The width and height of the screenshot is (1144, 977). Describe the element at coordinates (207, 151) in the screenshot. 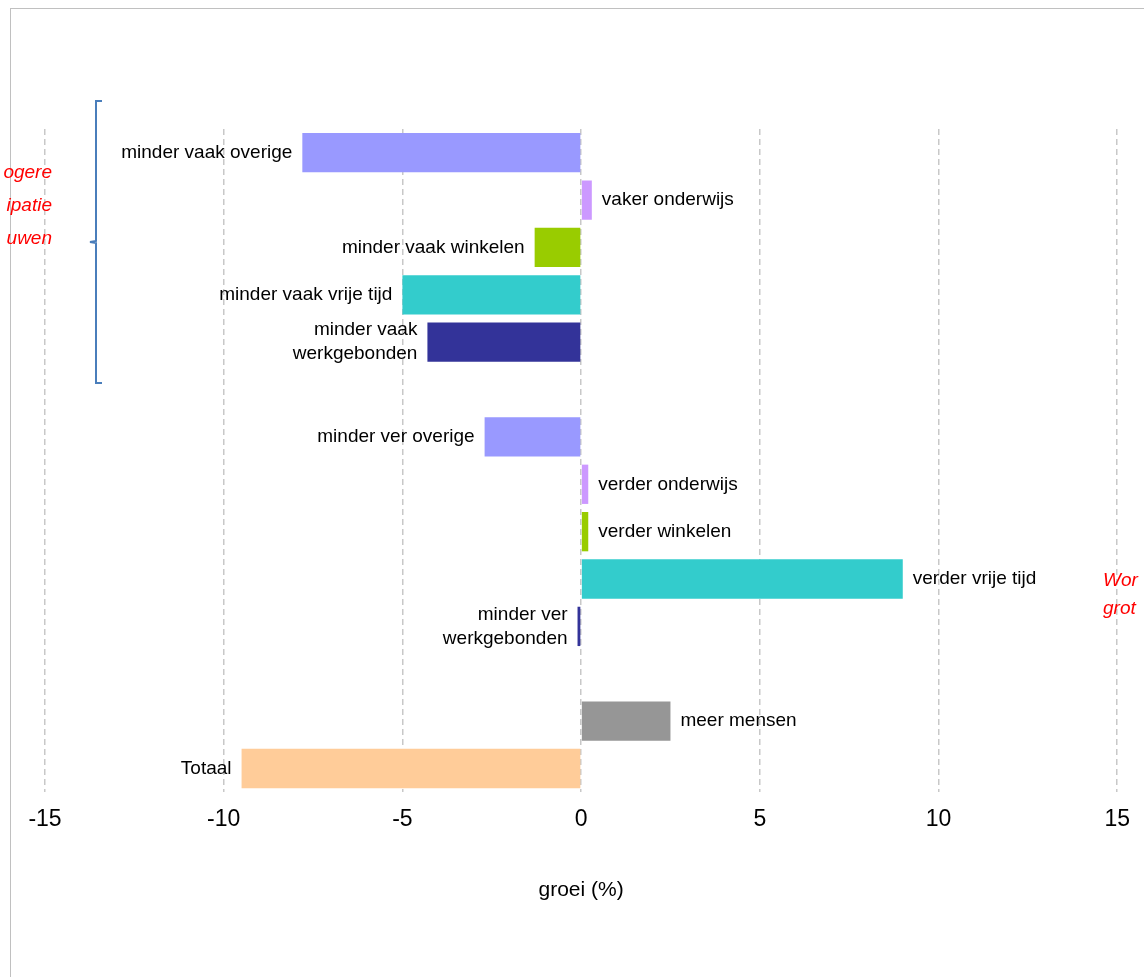

I see `y-tick-label: minder vaak overige` at that location.